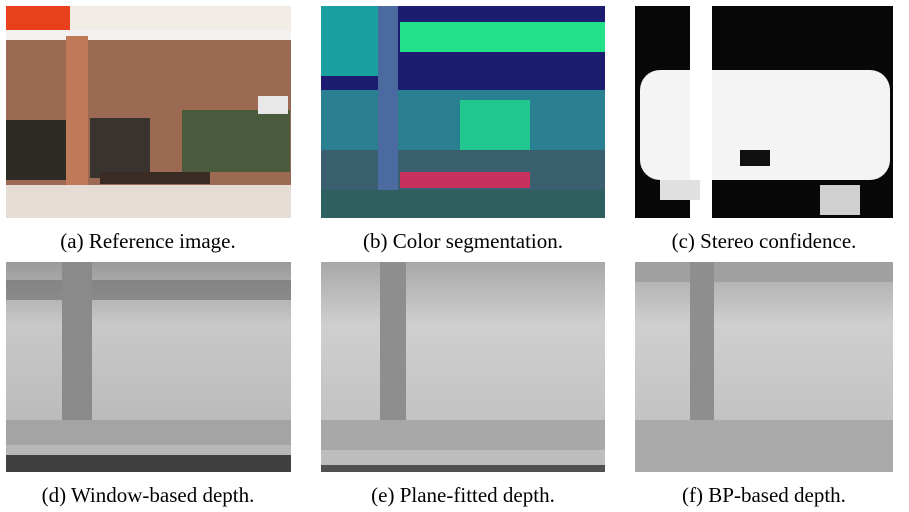  Describe the element at coordinates (764, 112) in the screenshot. I see `stereo-confidence` at that location.